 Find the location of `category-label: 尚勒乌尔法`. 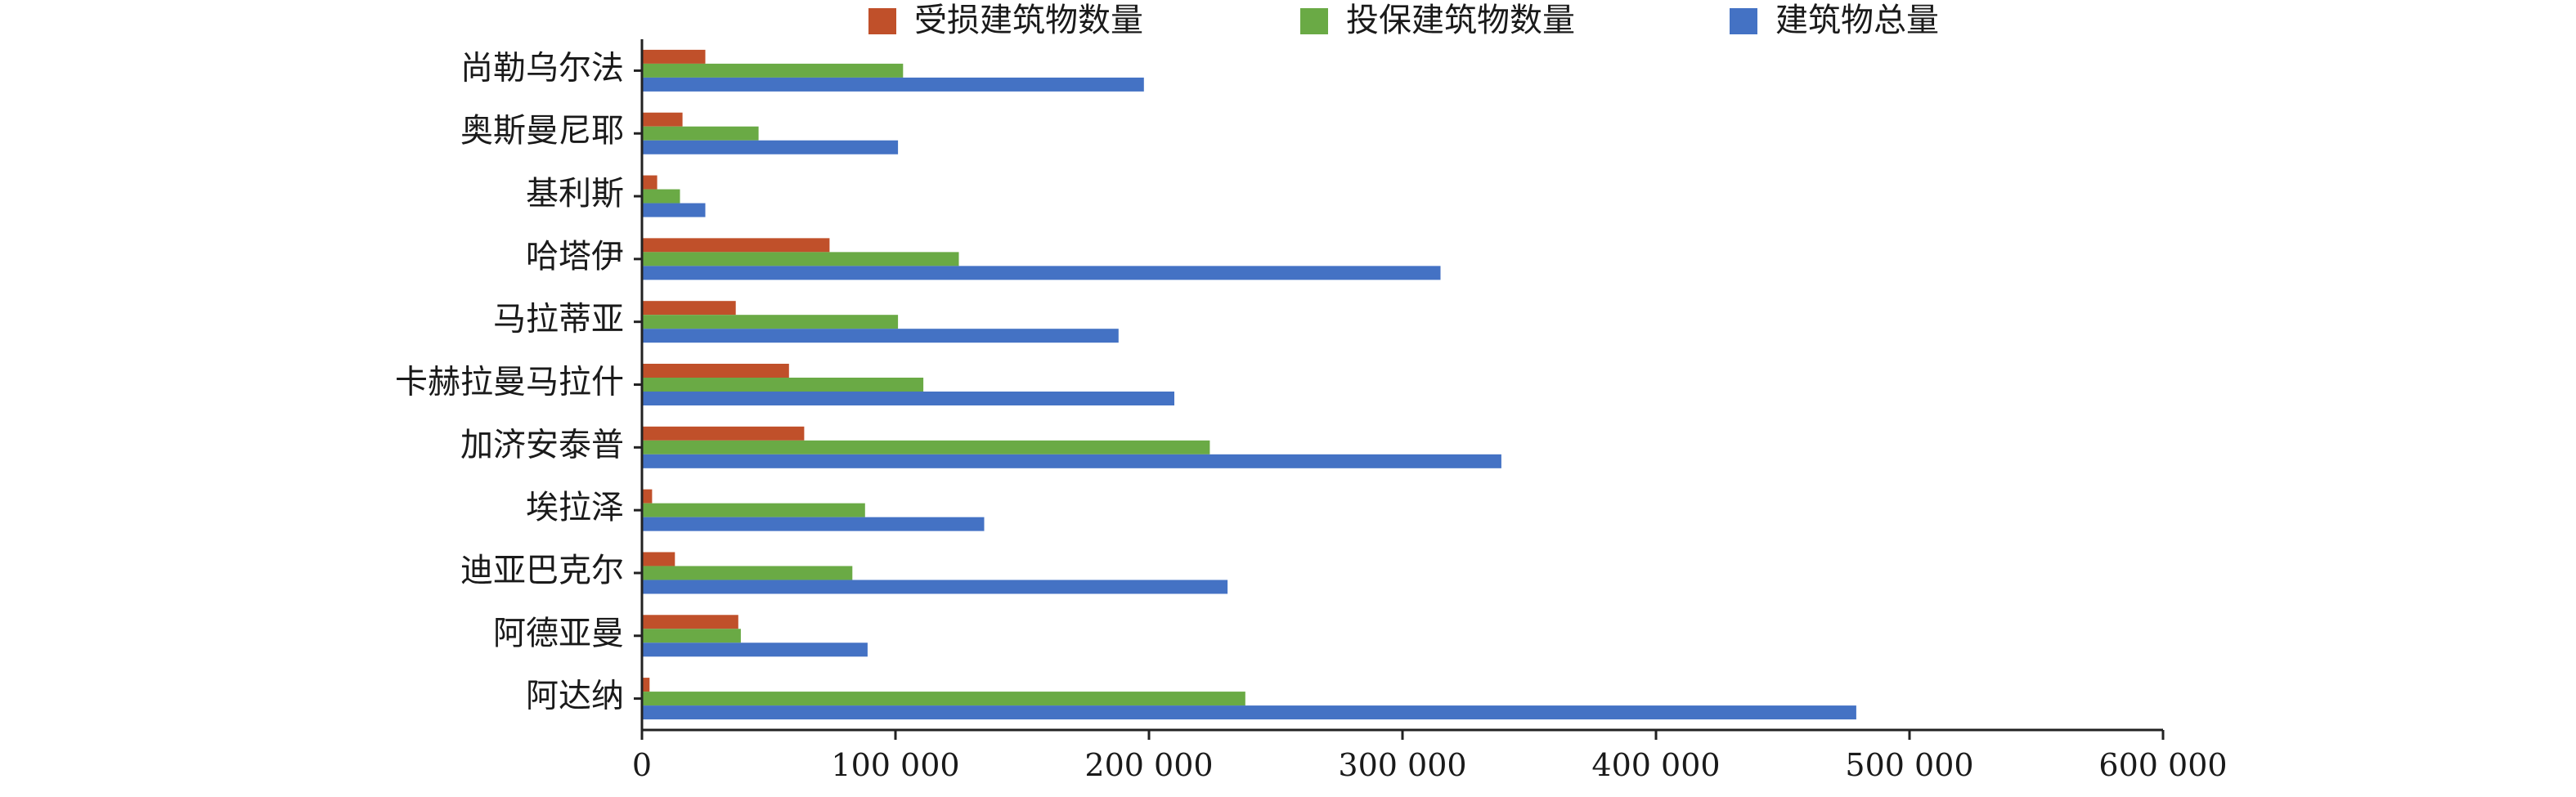

category-label: 尚勒乌尔法 is located at coordinates (542, 68).